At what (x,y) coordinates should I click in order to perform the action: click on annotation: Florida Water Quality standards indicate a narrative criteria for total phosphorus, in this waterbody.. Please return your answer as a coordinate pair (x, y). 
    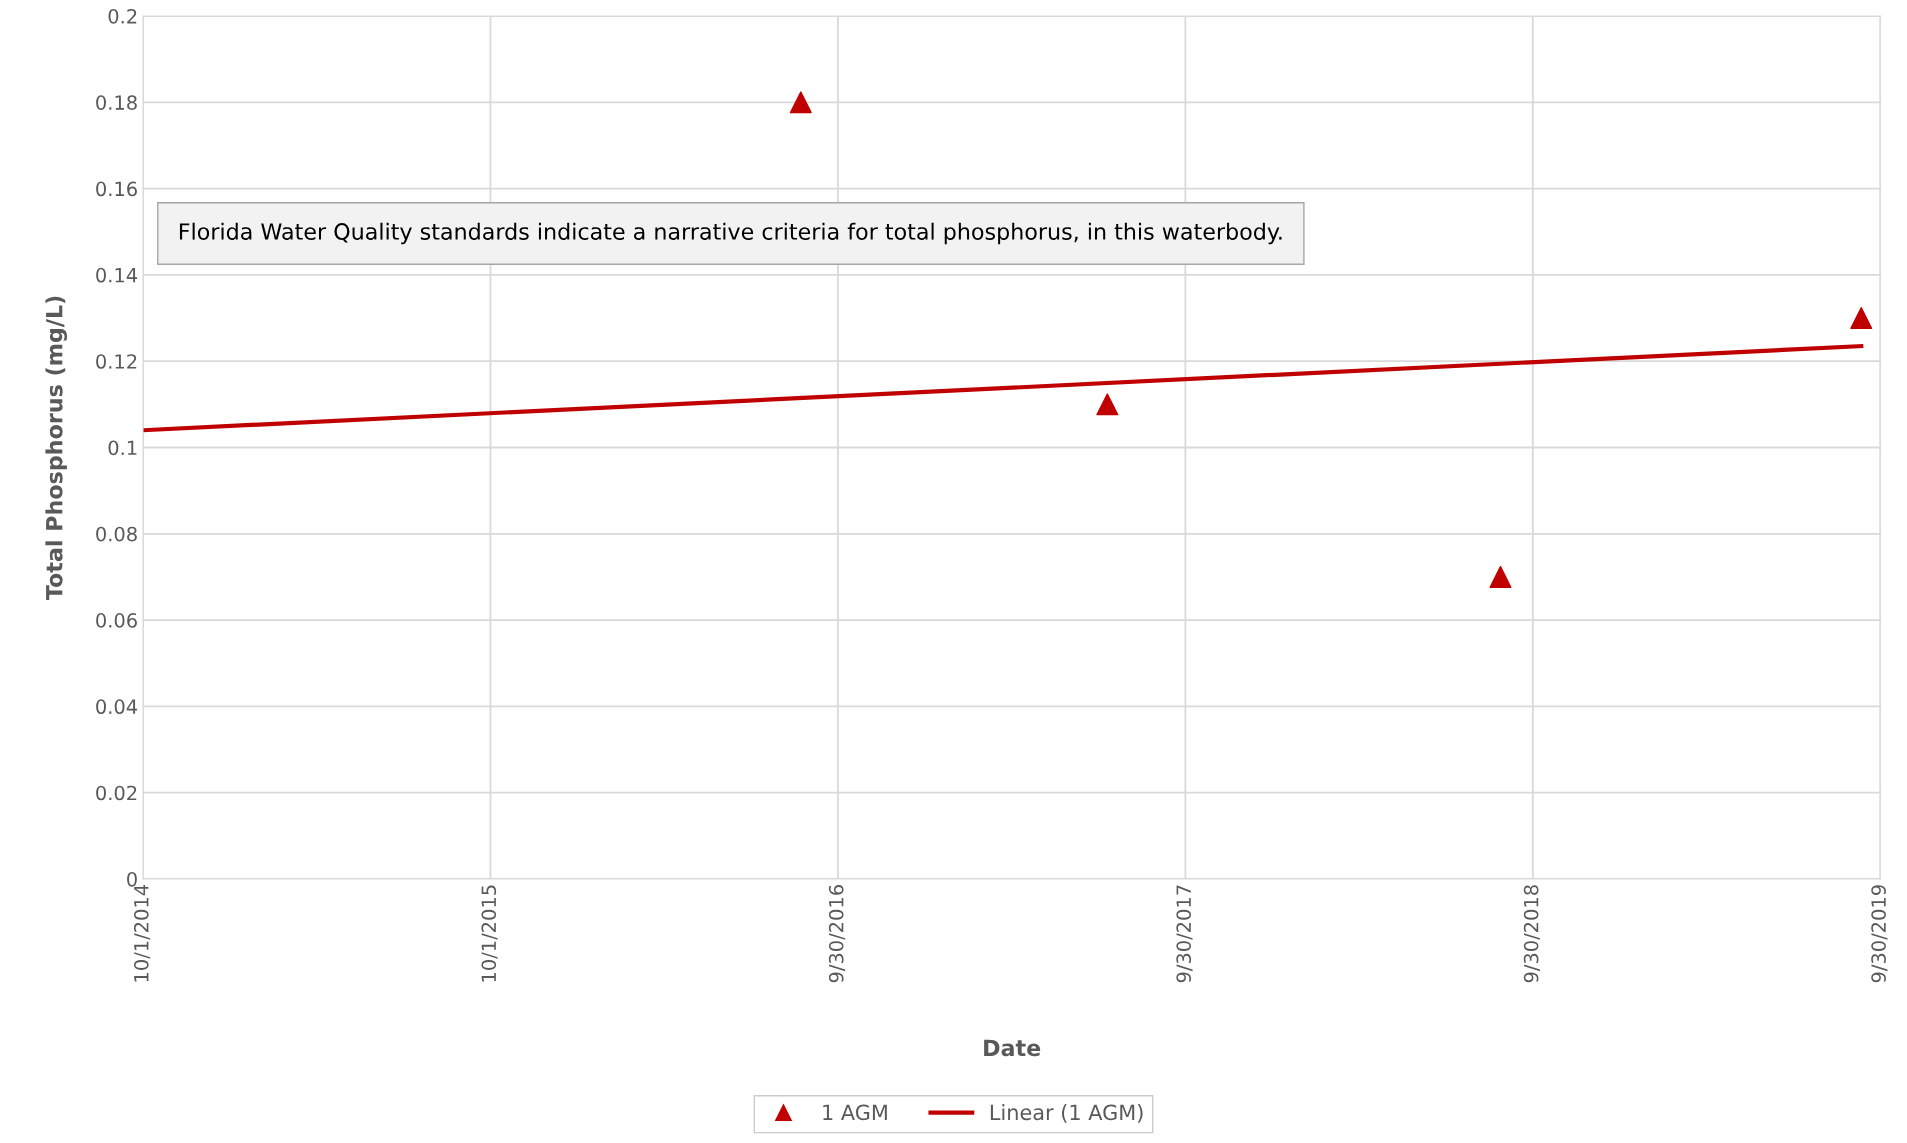
    Looking at the image, I should click on (730, 233).